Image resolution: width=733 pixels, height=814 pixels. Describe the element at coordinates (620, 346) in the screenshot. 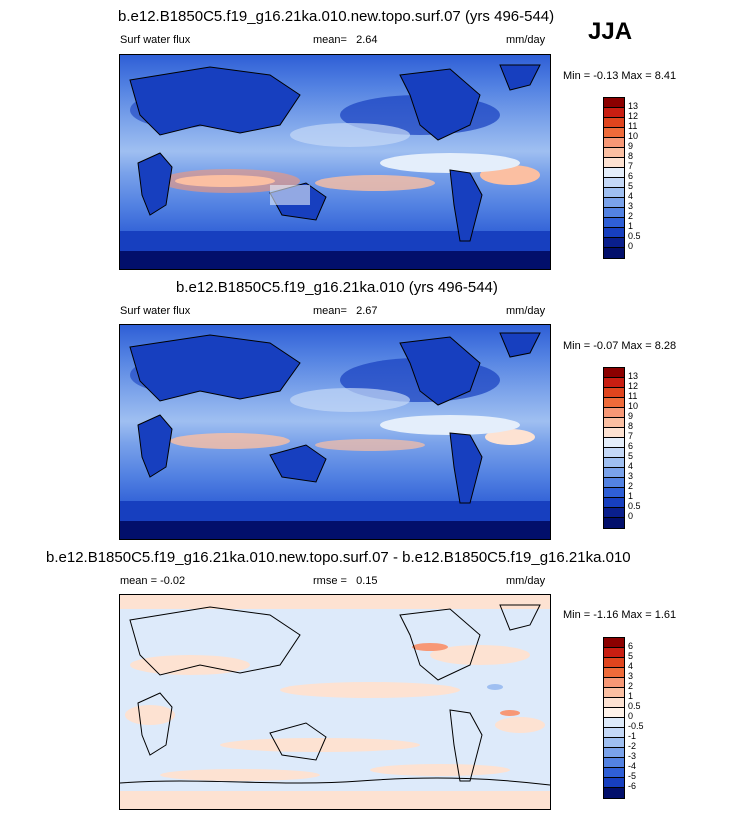

I see `panel2-minmax: Min = -0.07 Max = 8.28` at that location.